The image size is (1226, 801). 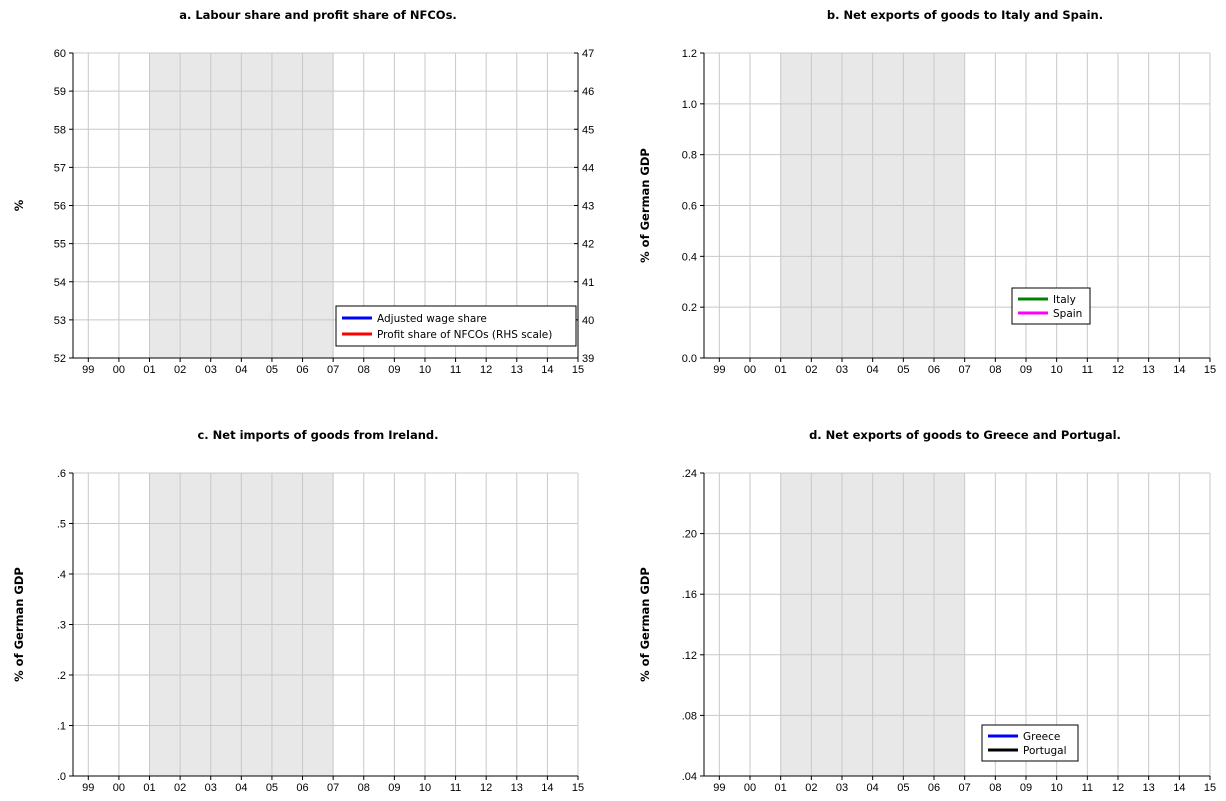 I want to click on y-tick-label: 1.0, so click(x=689, y=105).